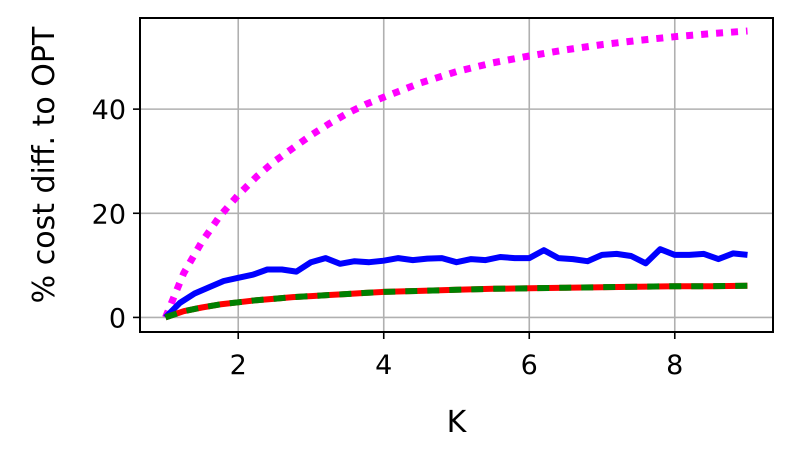 The height and width of the screenshot is (463, 793). I want to click on x-axis-label: K, so click(457, 422).